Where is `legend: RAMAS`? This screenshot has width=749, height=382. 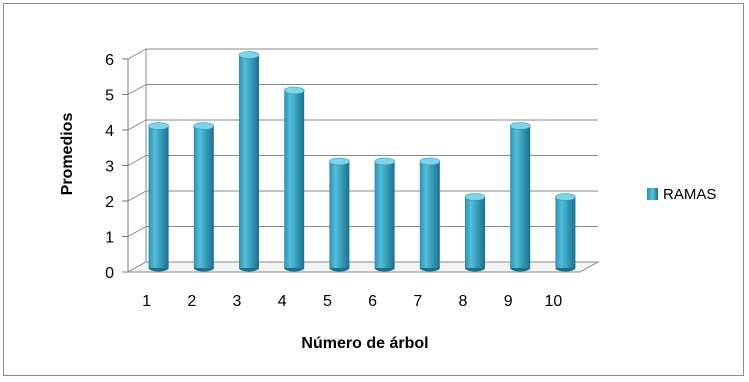
legend: RAMAS is located at coordinates (681, 194).